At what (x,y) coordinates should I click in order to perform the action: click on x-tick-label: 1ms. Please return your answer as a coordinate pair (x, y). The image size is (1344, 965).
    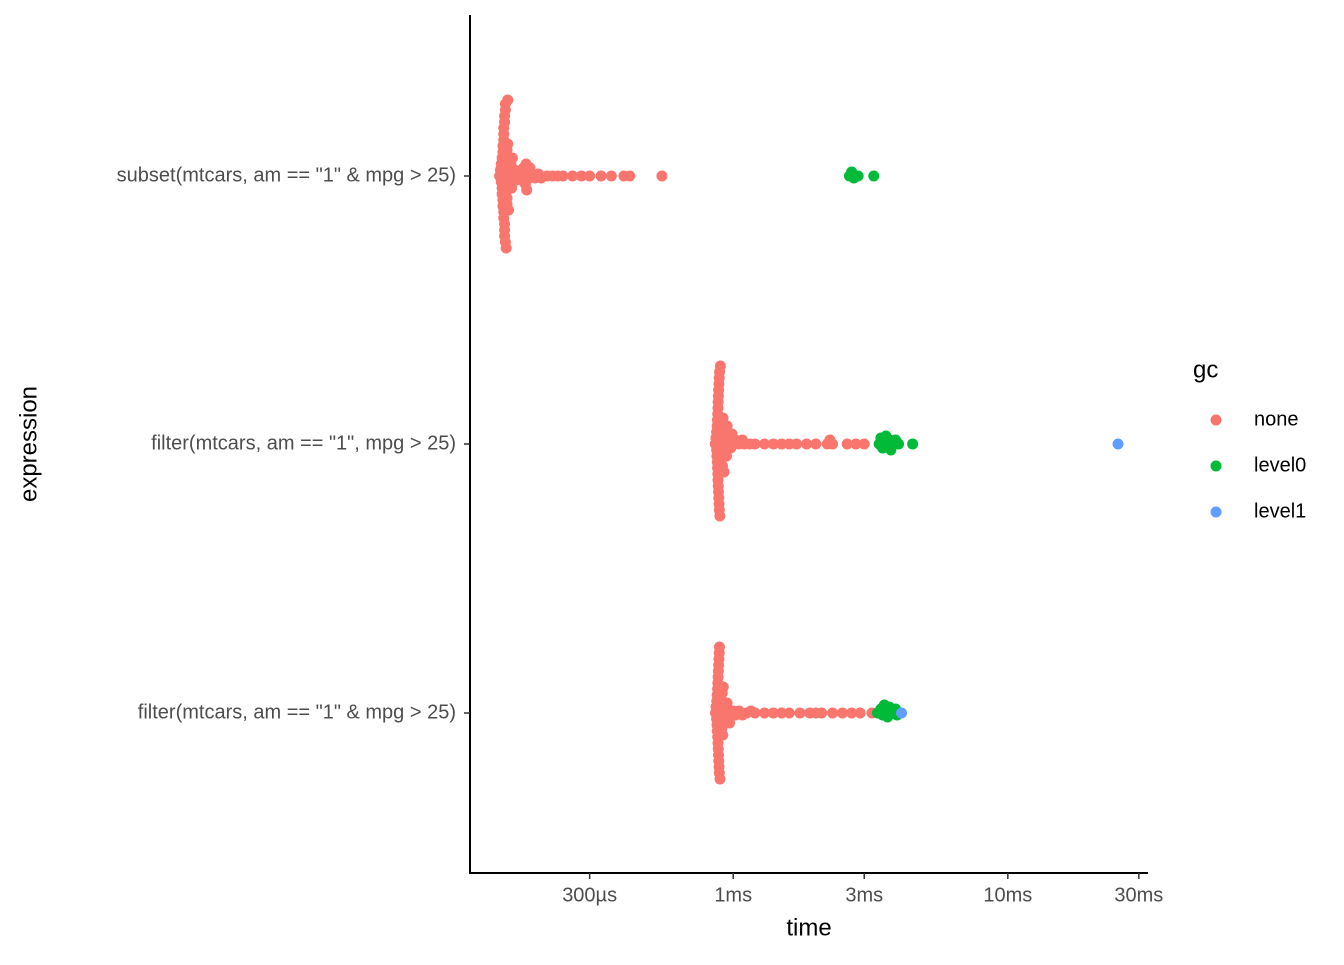
    Looking at the image, I should click on (733, 895).